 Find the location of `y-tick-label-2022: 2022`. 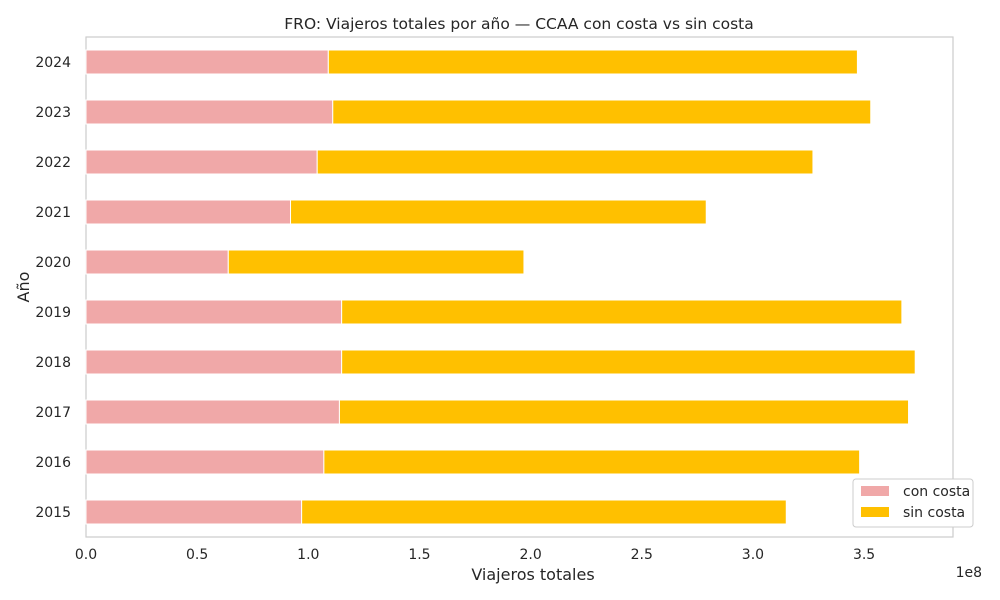

y-tick-label-2022: 2022 is located at coordinates (53, 163).